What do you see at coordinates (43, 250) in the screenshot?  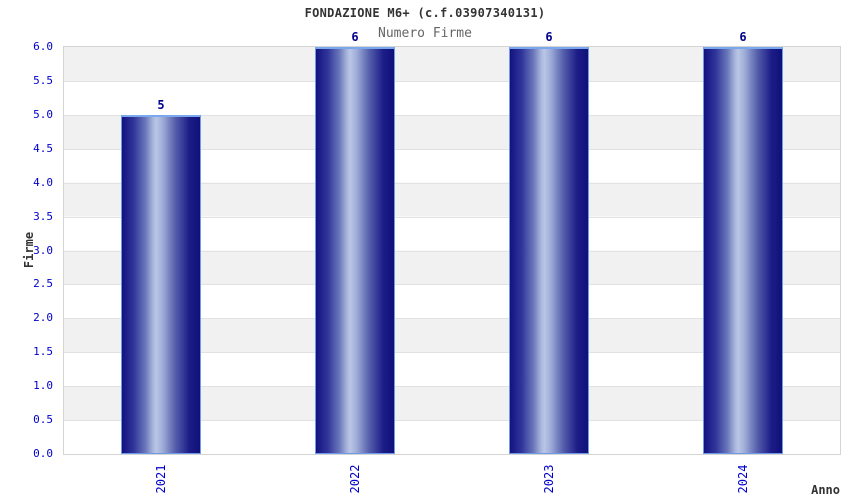 I see `y-tick-label: 3.0` at bounding box center [43, 250].